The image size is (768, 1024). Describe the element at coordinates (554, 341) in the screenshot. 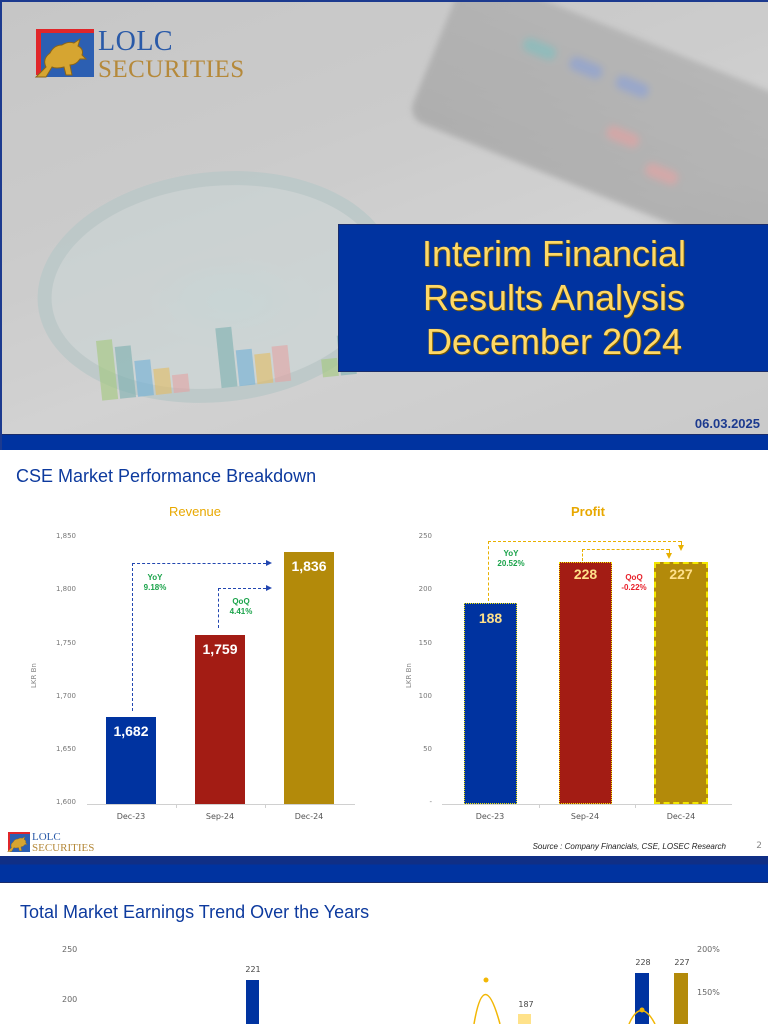

I see `cover-title-line-3: December 2024` at that location.